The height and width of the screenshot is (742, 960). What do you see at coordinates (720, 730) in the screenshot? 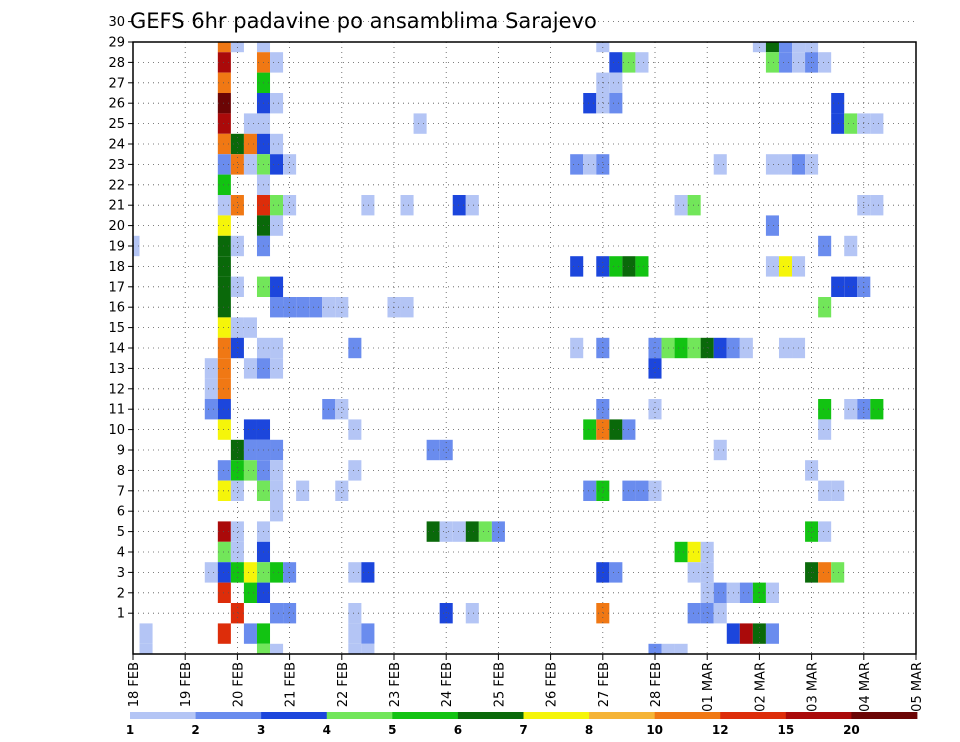
I see `legend-label: 12` at bounding box center [720, 730].